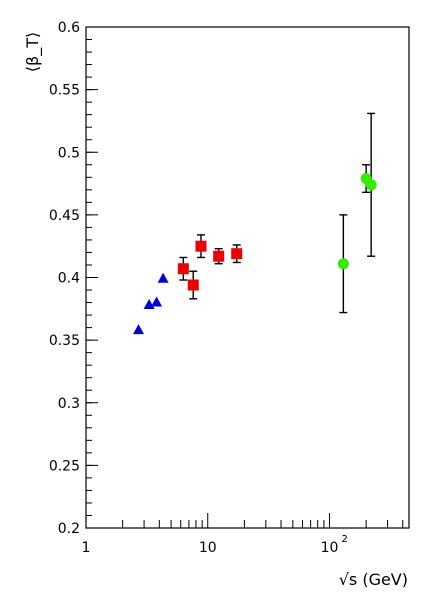 The width and height of the screenshot is (436, 602). What do you see at coordinates (243, 534) in the screenshot?
I see `x-axis-ticks: 1 10 102` at bounding box center [243, 534].